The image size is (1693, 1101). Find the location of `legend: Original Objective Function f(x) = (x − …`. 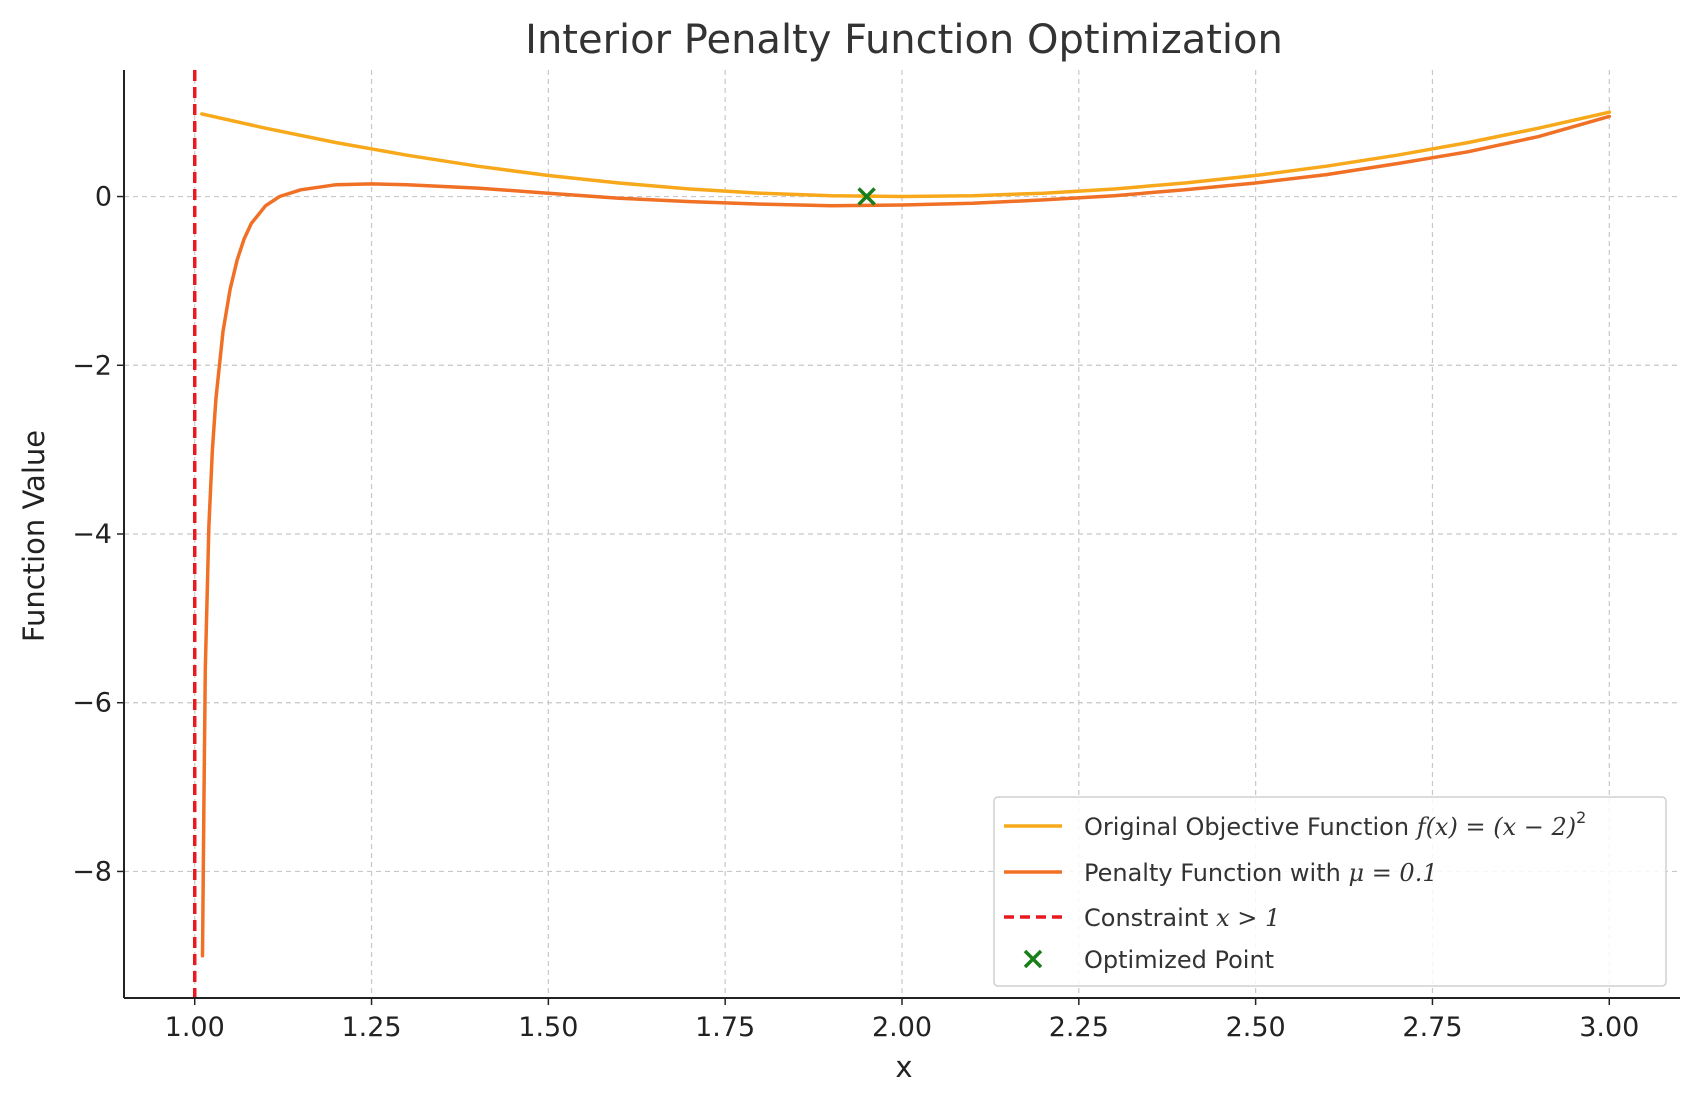

legend: Original Objective Function f(x) = (x − … is located at coordinates (1330, 891).